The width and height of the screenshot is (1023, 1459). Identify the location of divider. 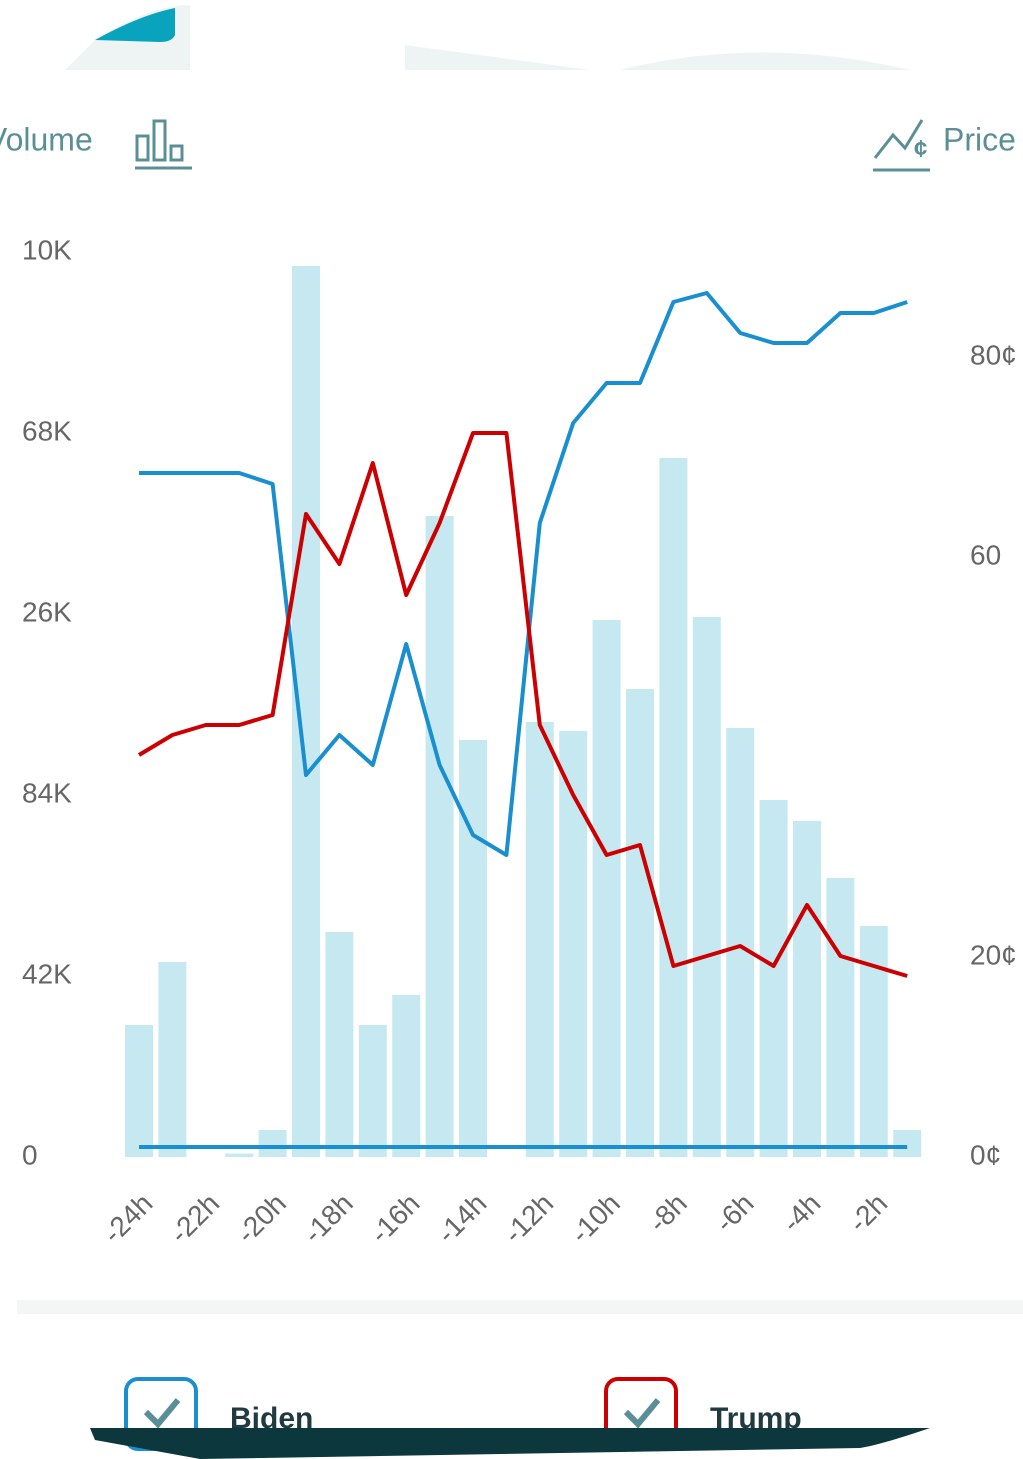
(520, 1307).